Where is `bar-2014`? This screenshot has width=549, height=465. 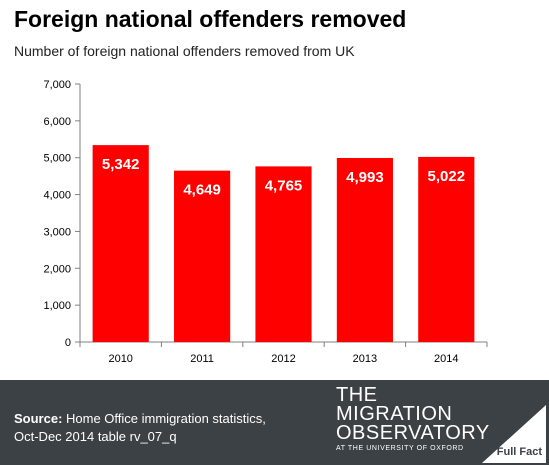 bar-2014 is located at coordinates (446, 249).